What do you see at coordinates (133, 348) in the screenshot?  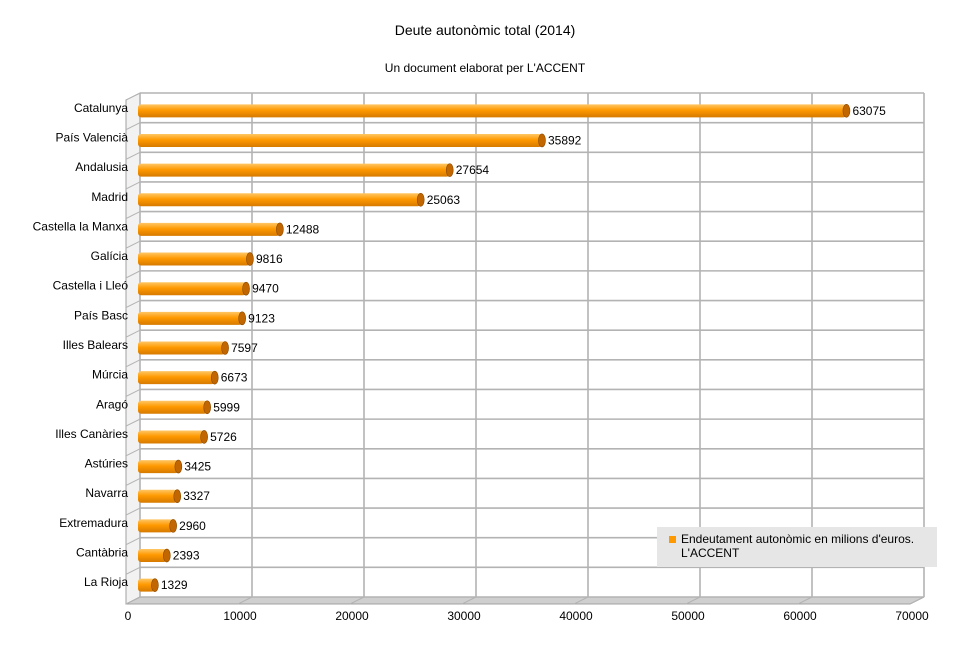 I see `chart-side-wall` at bounding box center [133, 348].